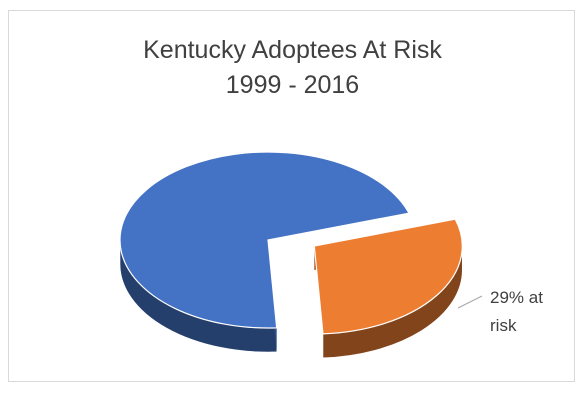 The height and width of the screenshot is (393, 585). Describe the element at coordinates (470, 302) in the screenshot. I see `data-label-leader-line` at that location.